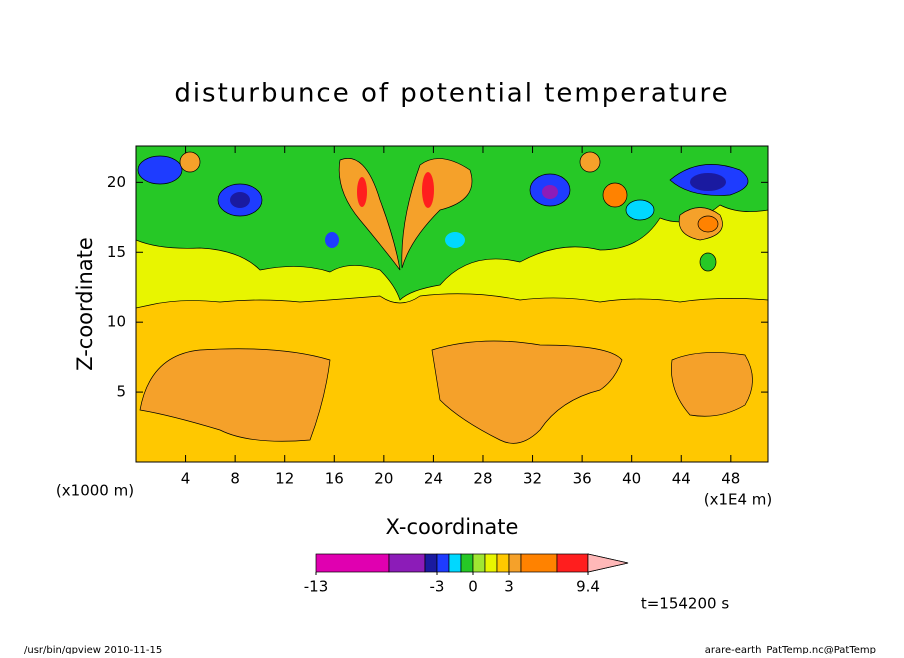 The height and width of the screenshot is (658, 904). What do you see at coordinates (433, 479) in the screenshot?
I see `x-tick-label: 24` at bounding box center [433, 479].